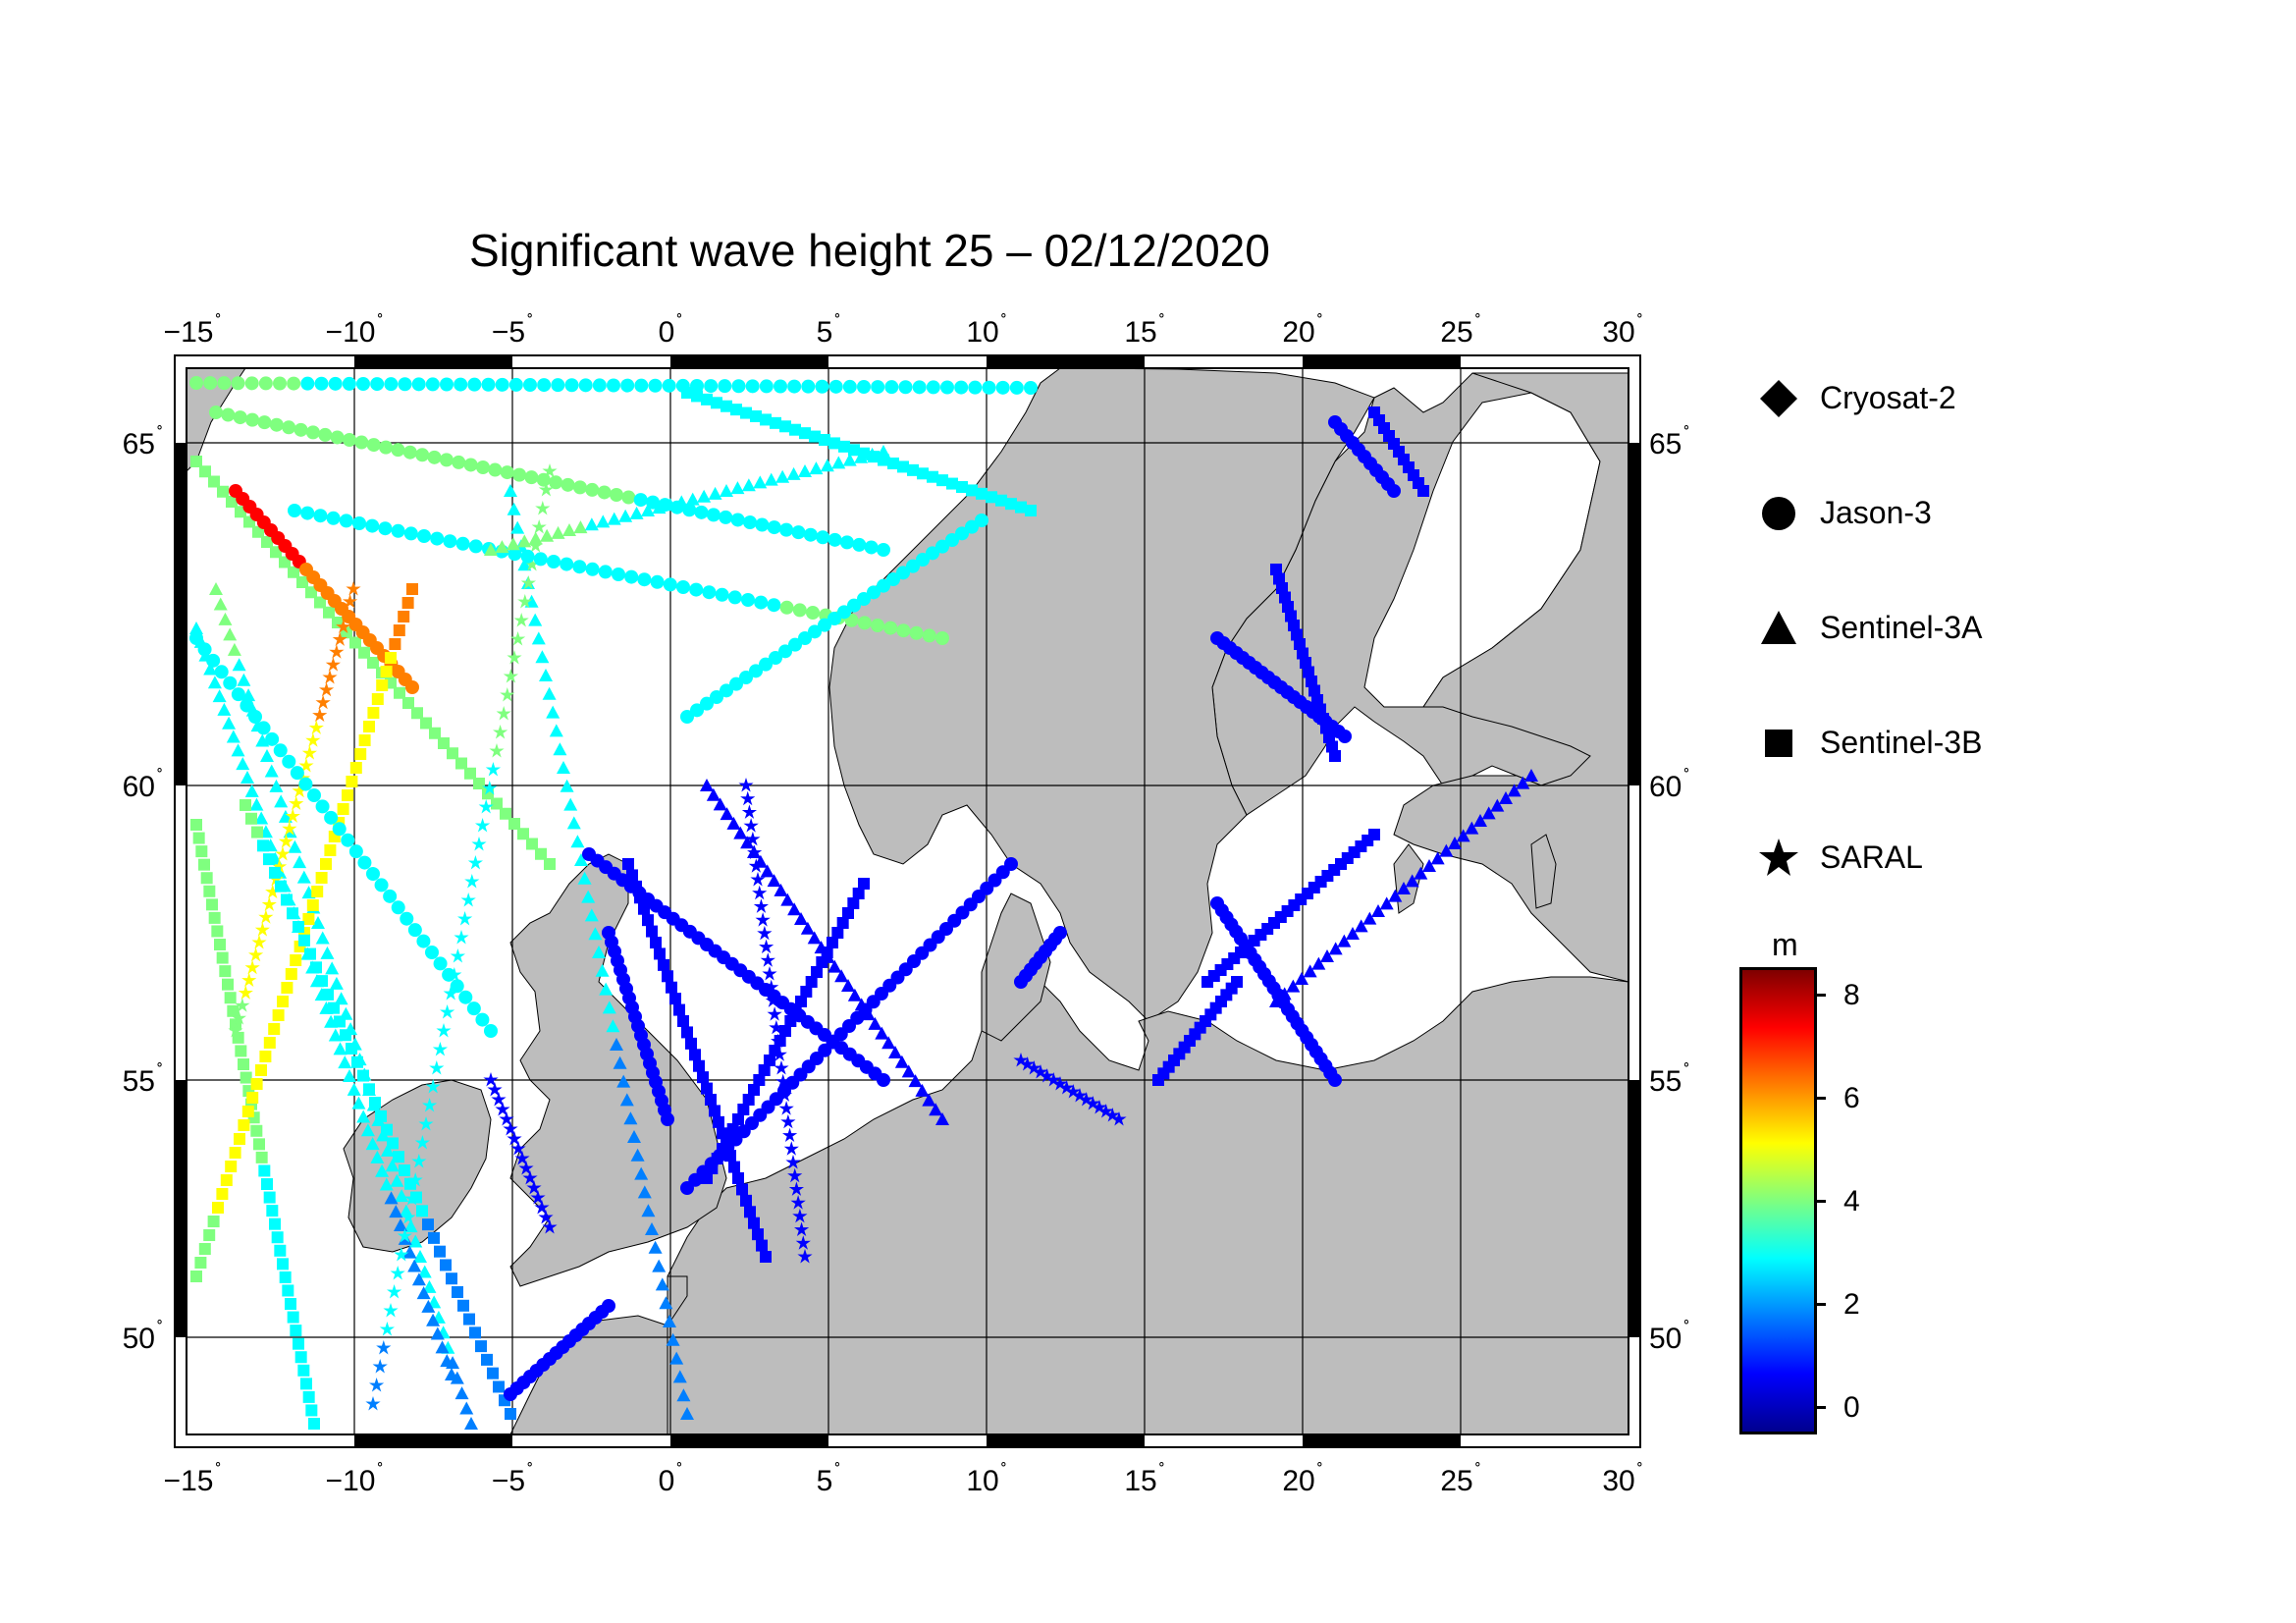 This screenshot has width=2296, height=1623. Describe the element at coordinates (987, 330) in the screenshot. I see `lon-label-top: 10 ˚` at that location.